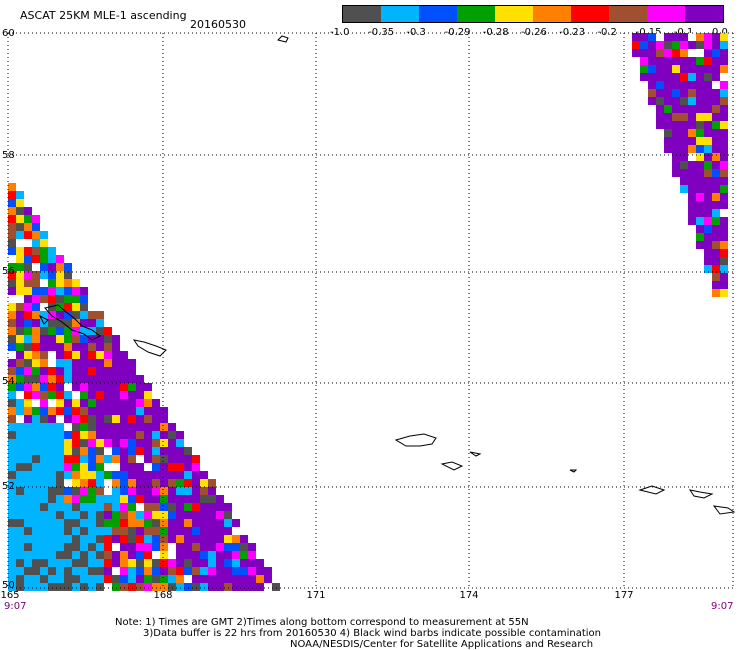  I want to click on map-date: 20160530, so click(218, 24).